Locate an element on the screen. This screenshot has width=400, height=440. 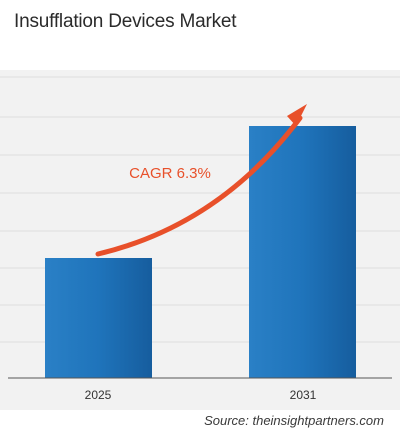
source-note: Source: theinsightpartners.com is located at coordinates (294, 420).